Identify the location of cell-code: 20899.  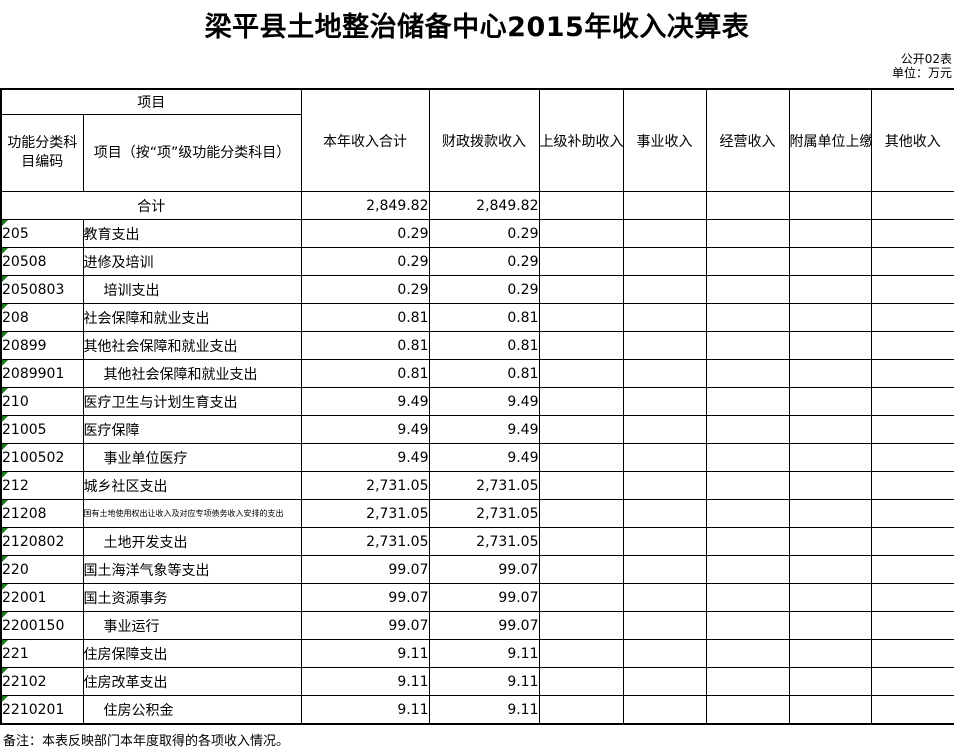
(42, 345).